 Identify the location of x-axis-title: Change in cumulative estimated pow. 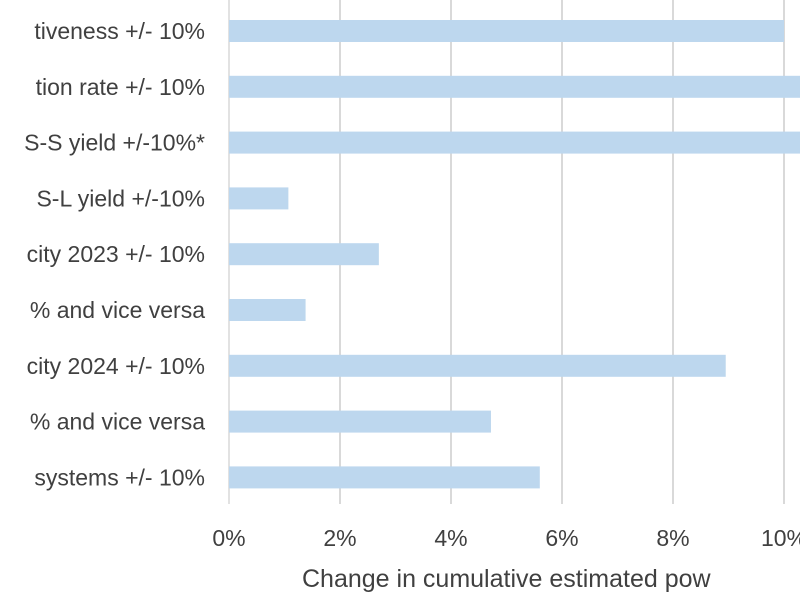
(507, 579).